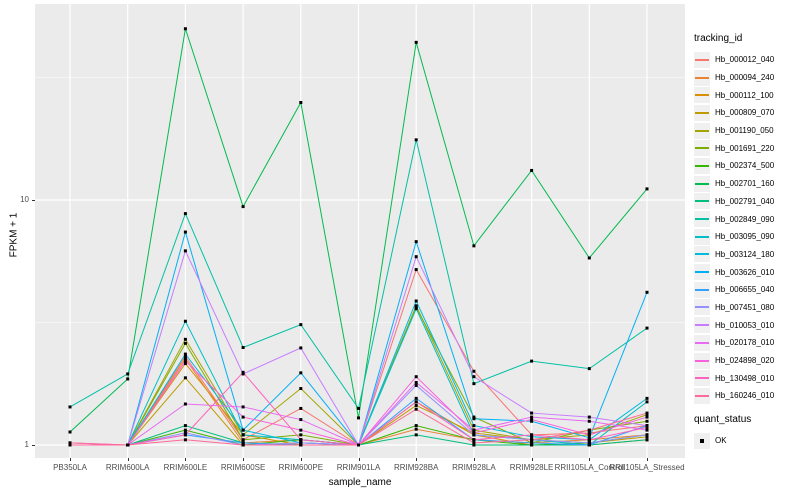 The width and height of the screenshot is (800, 500). I want to click on legend-entry-Hb_160246_010: Hb_160246_010, so click(746, 396).